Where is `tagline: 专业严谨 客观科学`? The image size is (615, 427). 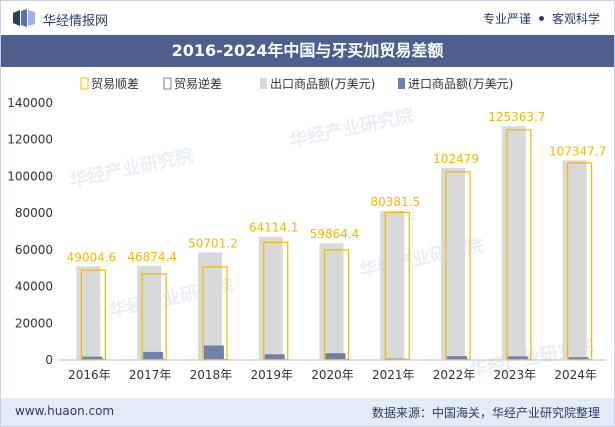 tagline: 专业严谨 客观科学 is located at coordinates (541, 18).